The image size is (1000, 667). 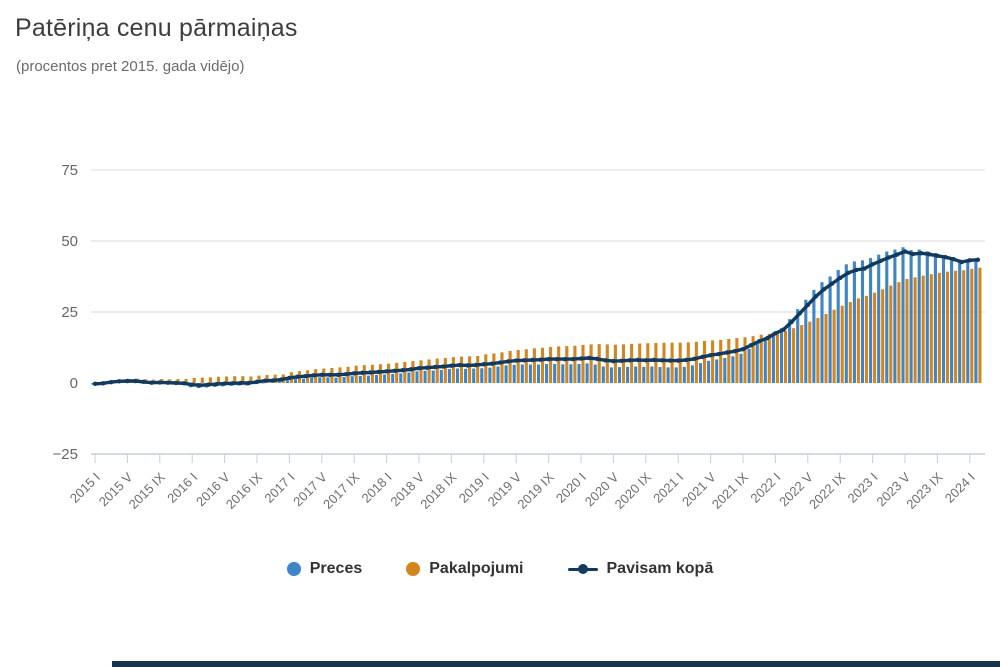 I want to click on legend-item-preces: Preces, so click(x=324, y=569).